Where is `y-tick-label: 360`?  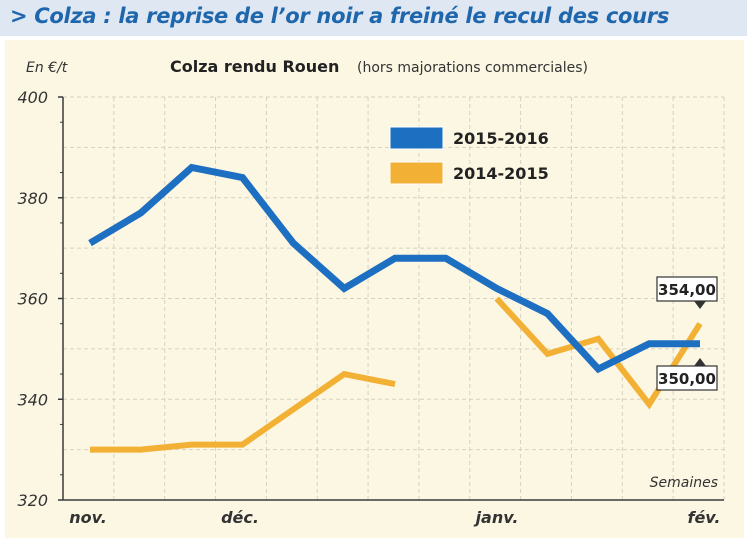 y-tick-label: 360 is located at coordinates (32, 299).